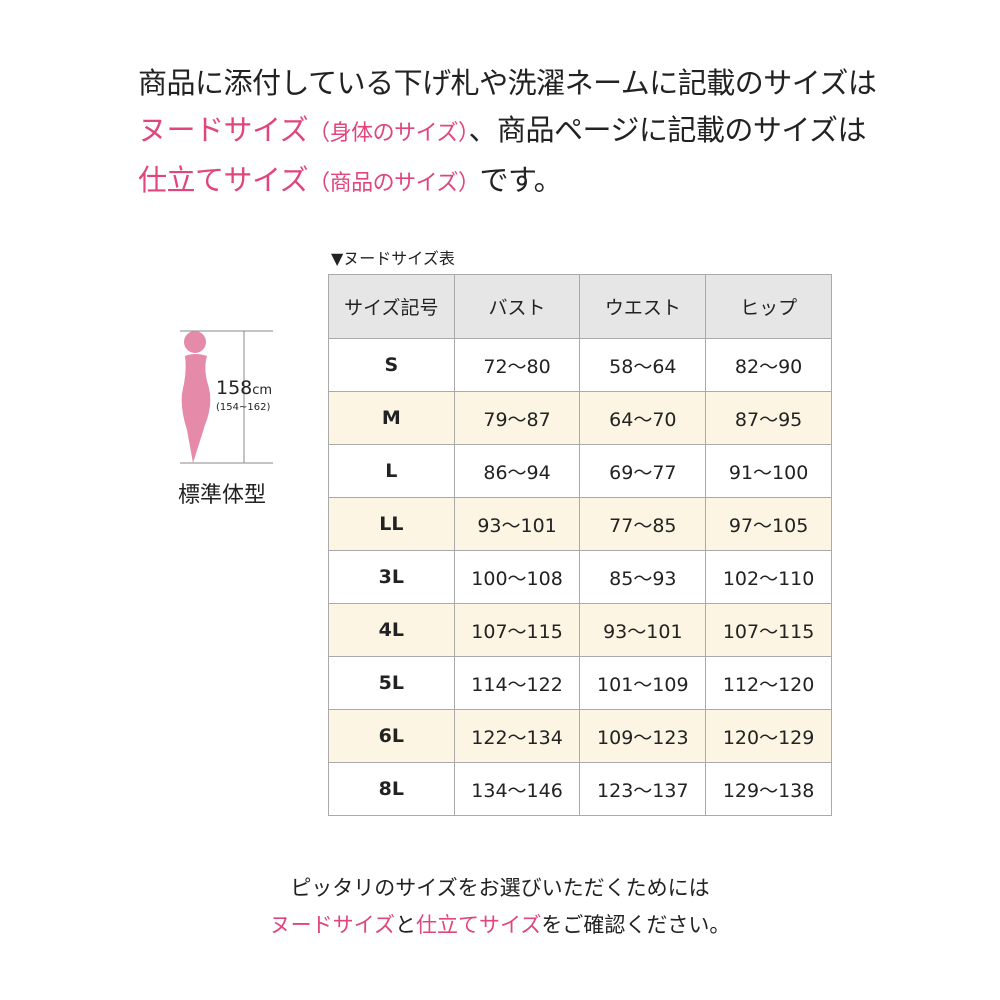  I want to click on cell-waist: 101〜109, so click(643, 683).